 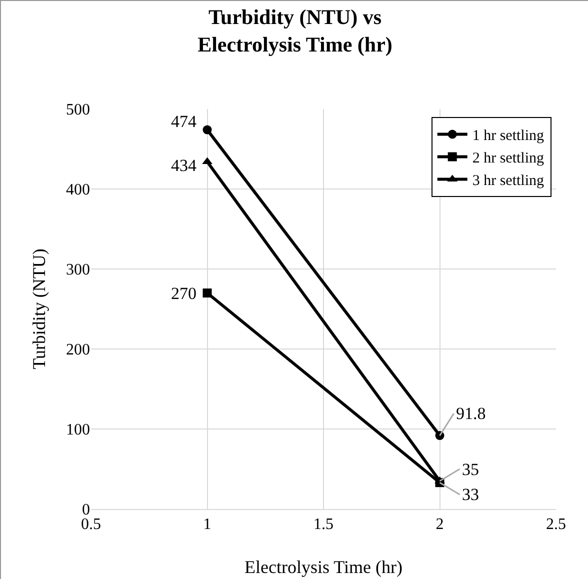 What do you see at coordinates (39, 309) in the screenshot?
I see `y-axis-title: Turbidity (NTU)` at bounding box center [39, 309].